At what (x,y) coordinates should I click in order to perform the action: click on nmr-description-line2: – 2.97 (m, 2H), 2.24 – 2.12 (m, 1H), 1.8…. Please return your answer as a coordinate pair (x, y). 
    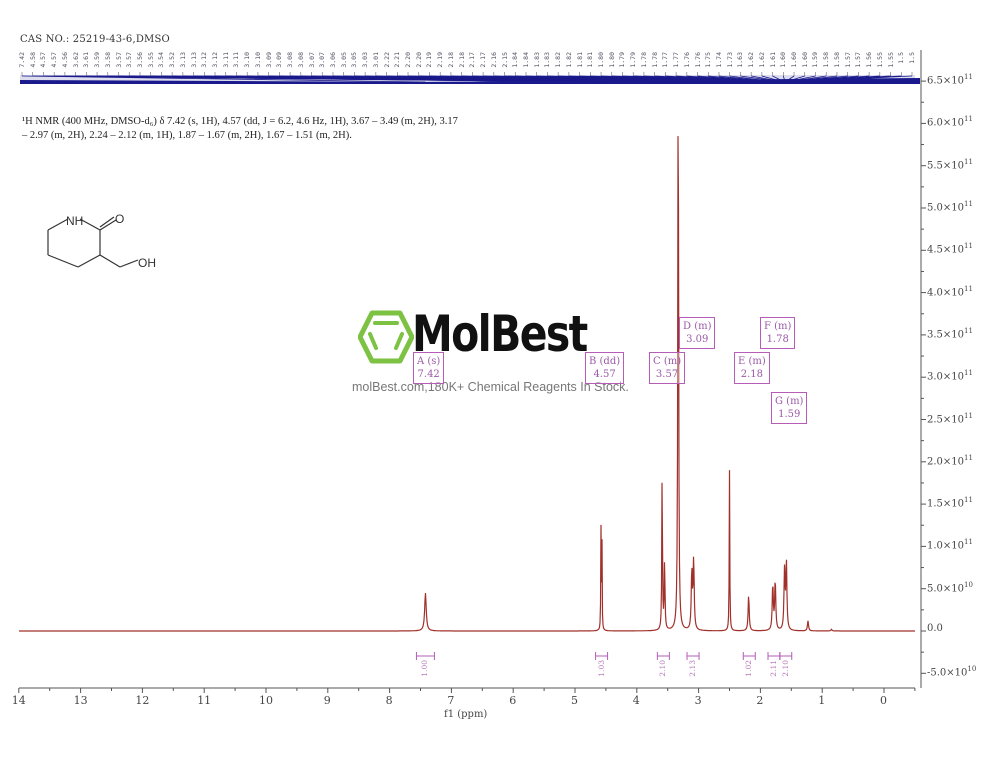
    Looking at the image, I should click on (187, 135).